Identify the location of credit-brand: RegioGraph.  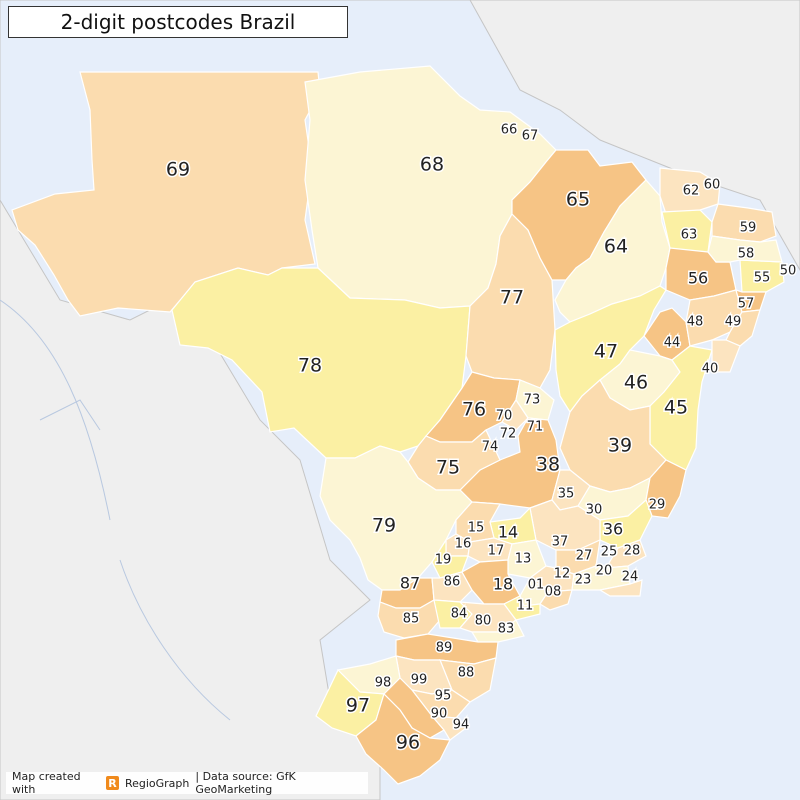
(157, 783).